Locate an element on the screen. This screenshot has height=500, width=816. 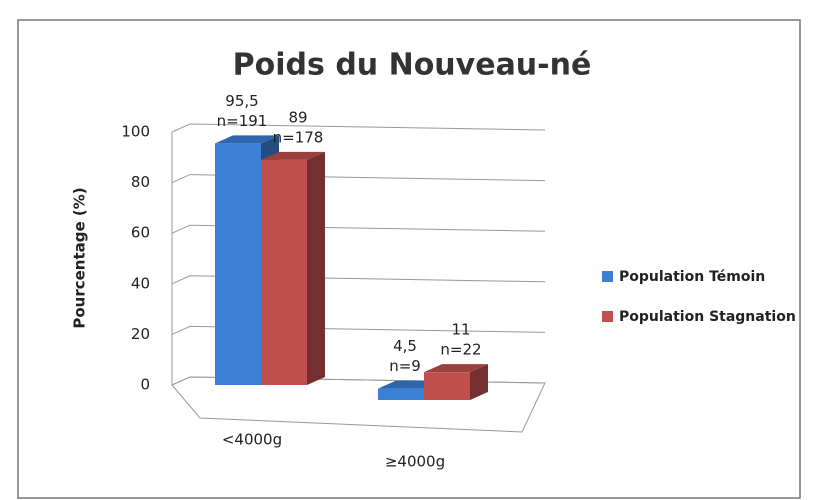
data-label: 11 is located at coordinates (460, 330).